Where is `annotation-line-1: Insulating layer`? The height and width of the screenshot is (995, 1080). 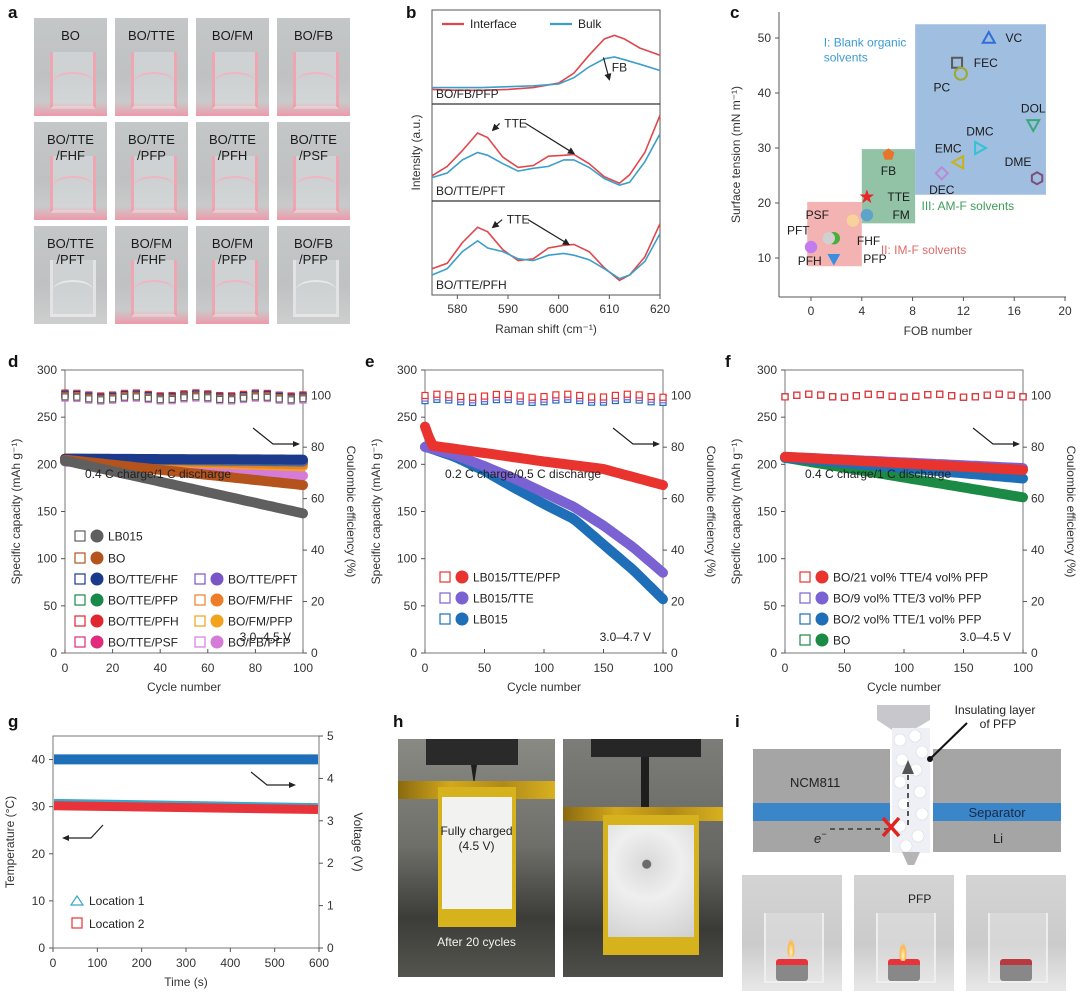
annotation-line-1: Insulating layer is located at coordinates (995, 710).